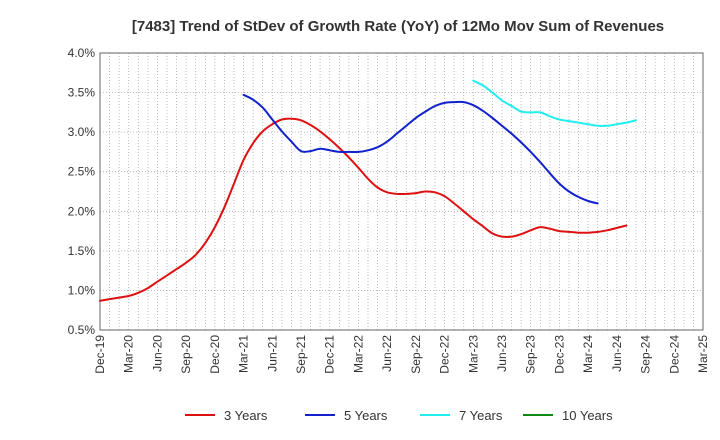 Image resolution: width=720 pixels, height=440 pixels. What do you see at coordinates (387, 353) in the screenshot?
I see `x-tick-label: Jun-22` at bounding box center [387, 353].